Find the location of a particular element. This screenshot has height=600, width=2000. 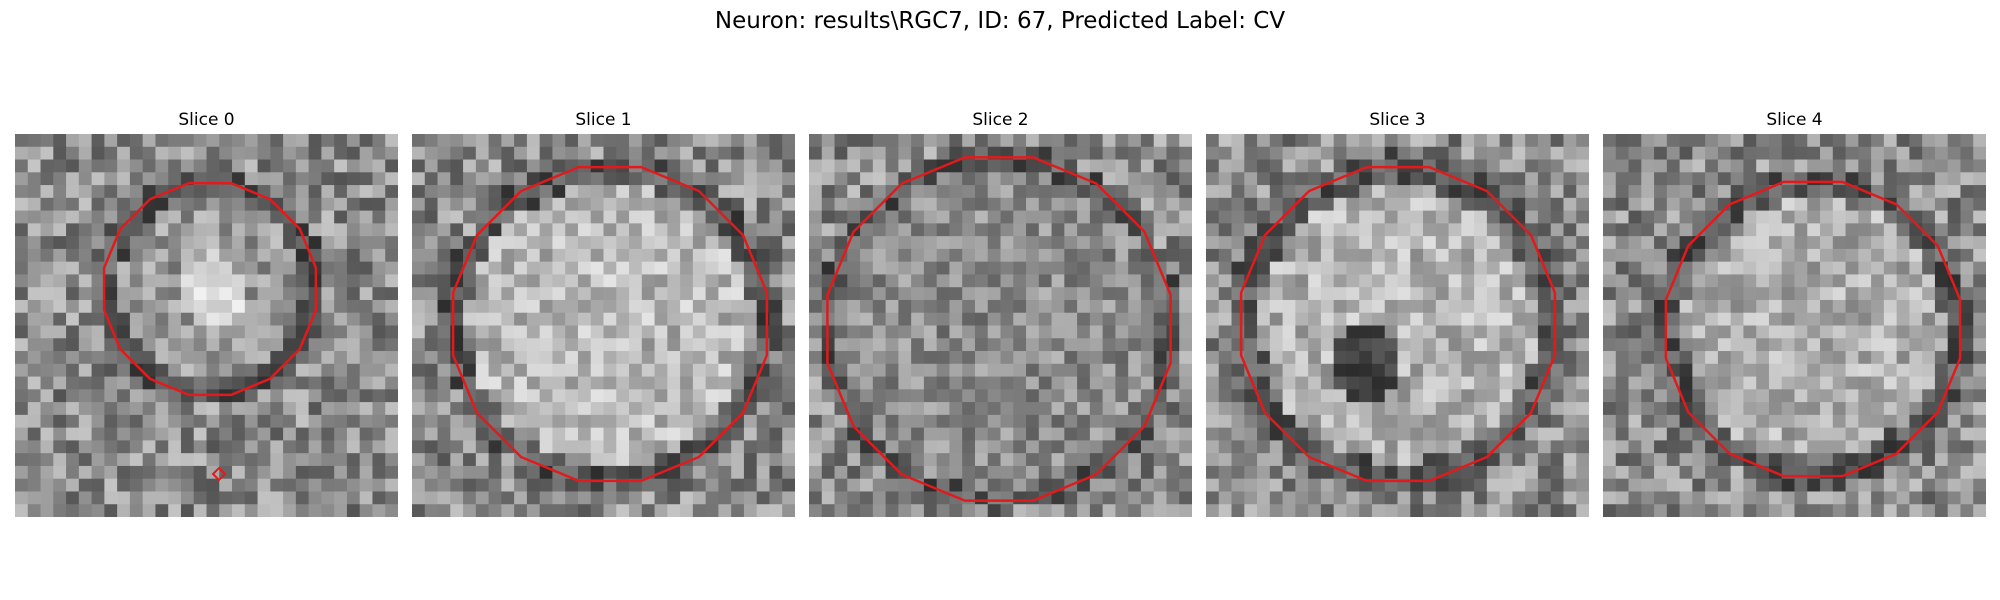

small-contour is located at coordinates (219, 474).